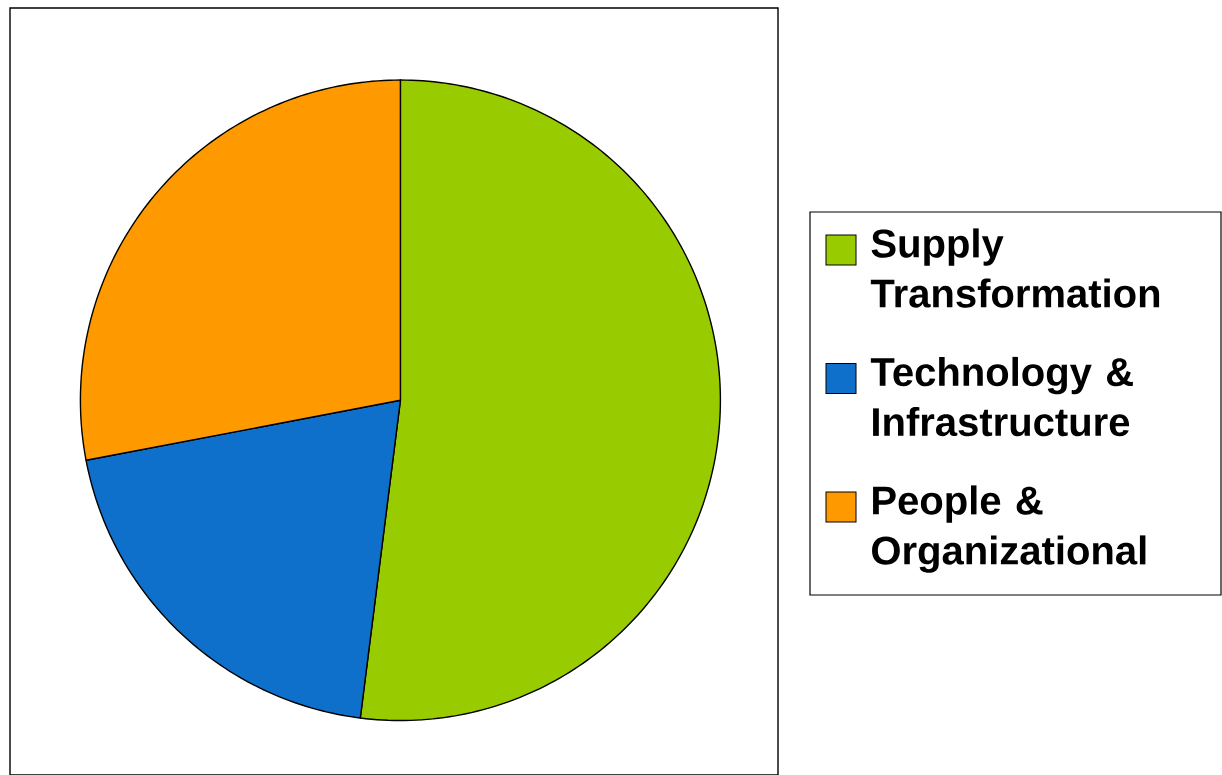 The width and height of the screenshot is (1222, 775). Describe the element at coordinates (1015, 268) in the screenshot. I see `legend-label: Supply Transformation` at that location.